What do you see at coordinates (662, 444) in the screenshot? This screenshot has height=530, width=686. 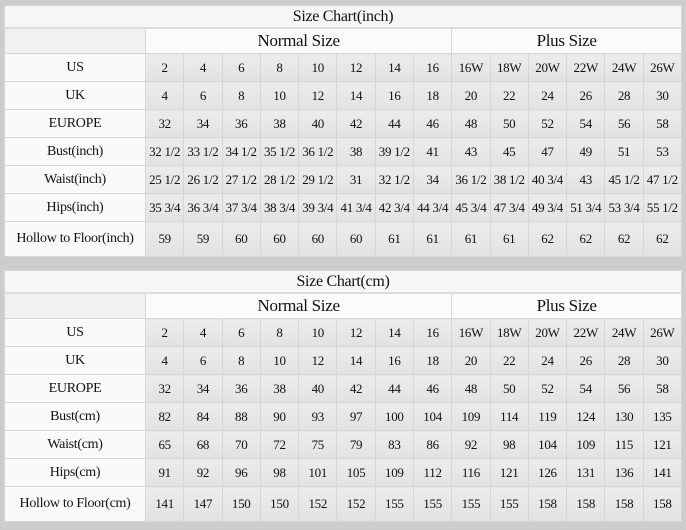 I see `size-cell: 121` at bounding box center [662, 444].